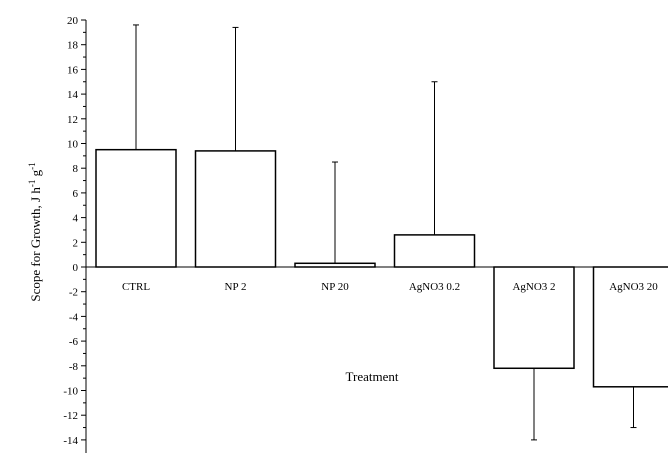  What do you see at coordinates (73, 145) in the screenshot?
I see `y-tick-label: 10` at bounding box center [73, 145].